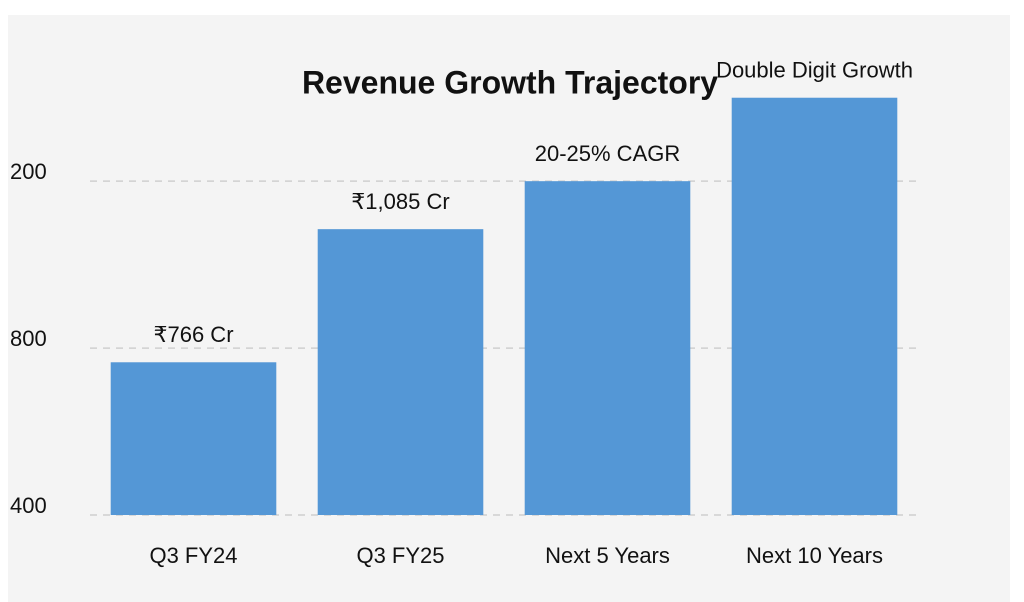  I want to click on value-label: ₹1,085 Cr, so click(400, 201).